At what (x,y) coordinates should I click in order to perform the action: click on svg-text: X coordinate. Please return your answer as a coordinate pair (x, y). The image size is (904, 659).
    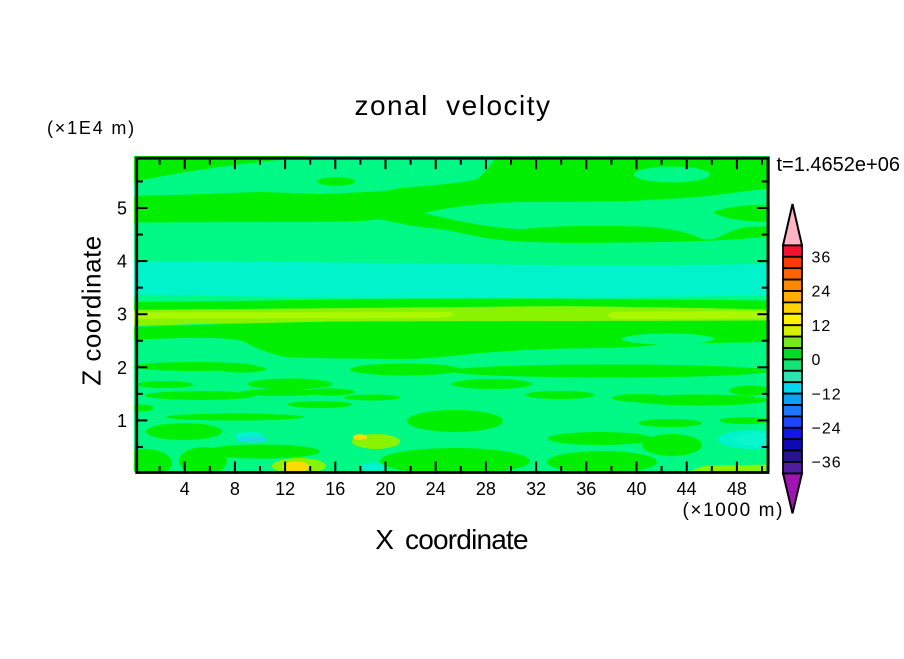
    Looking at the image, I should click on (451, 539).